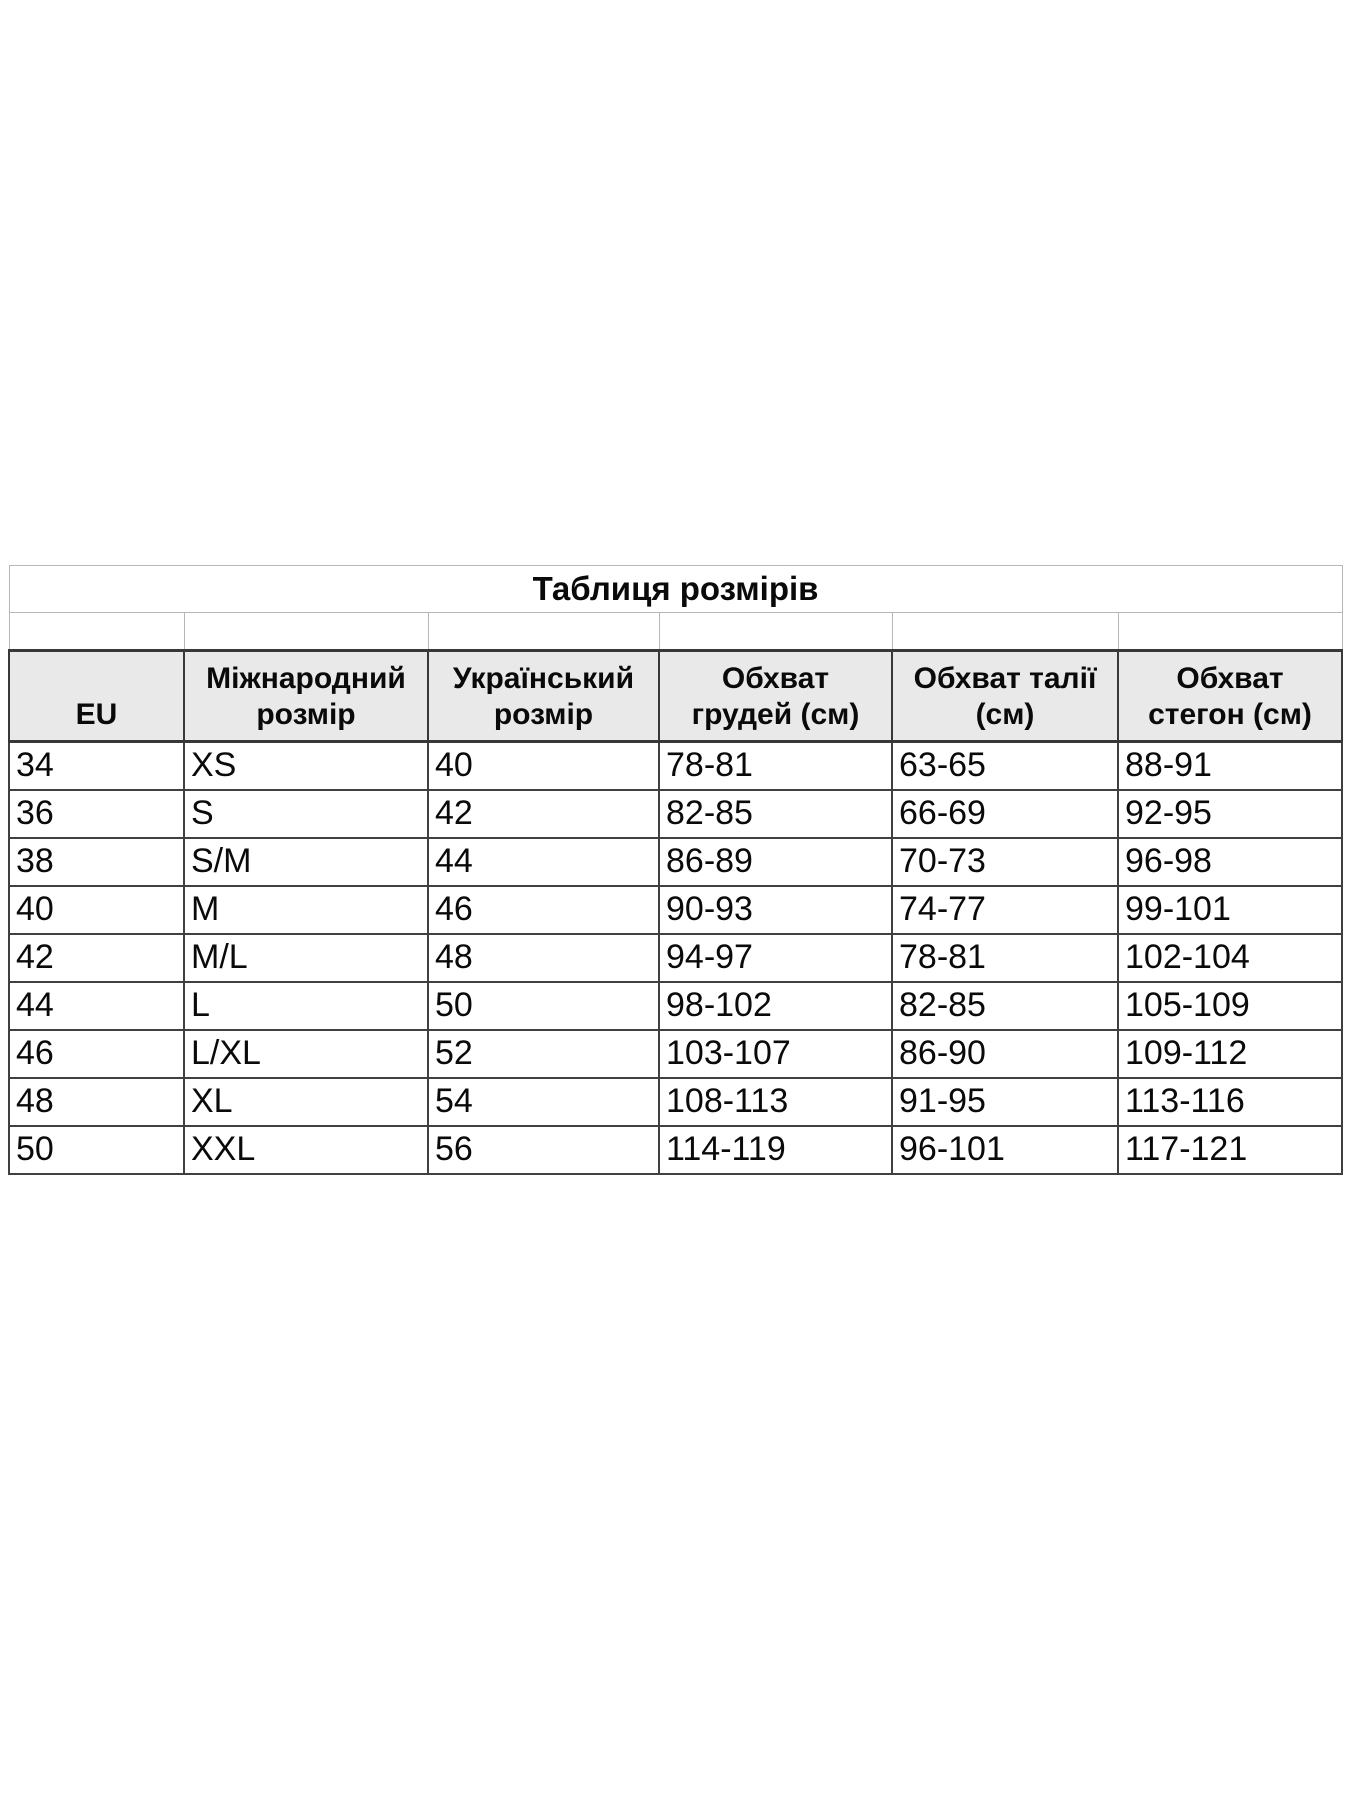 This screenshot has height=1800, width=1350. I want to click on cell-ukrainian-size: 42, so click(543, 814).